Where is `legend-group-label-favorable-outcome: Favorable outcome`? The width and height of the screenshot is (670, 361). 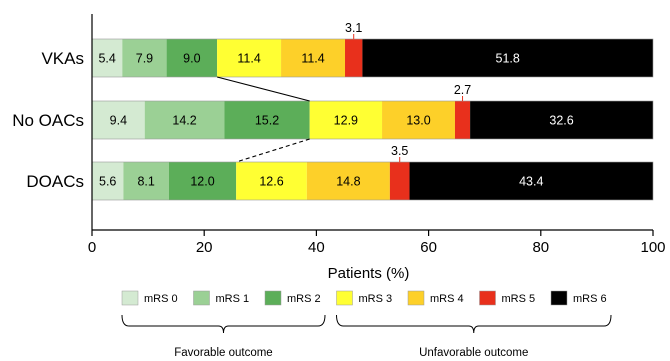 legend-group-label-favorable-outcome: Favorable outcome is located at coordinates (223, 353).